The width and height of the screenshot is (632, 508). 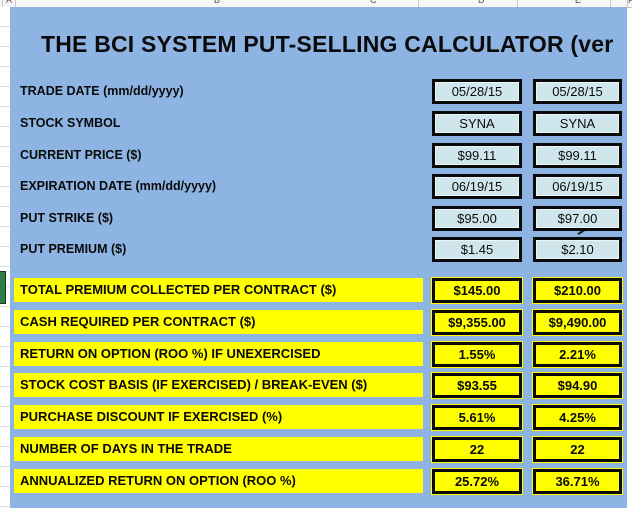 What do you see at coordinates (577, 91) in the screenshot?
I see `cell-trade-date-2: 05/28/15` at bounding box center [577, 91].